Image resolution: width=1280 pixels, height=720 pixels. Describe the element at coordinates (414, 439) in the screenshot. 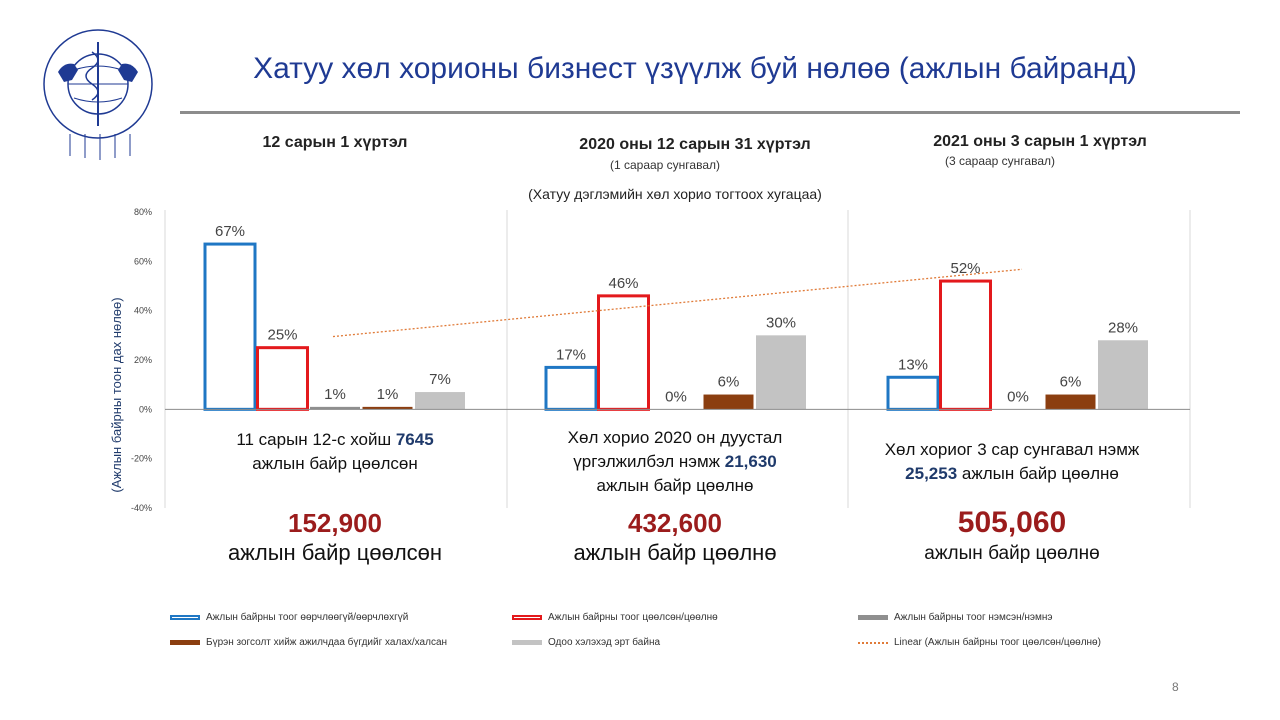

I see `period-1-desc-number: 7645` at that location.